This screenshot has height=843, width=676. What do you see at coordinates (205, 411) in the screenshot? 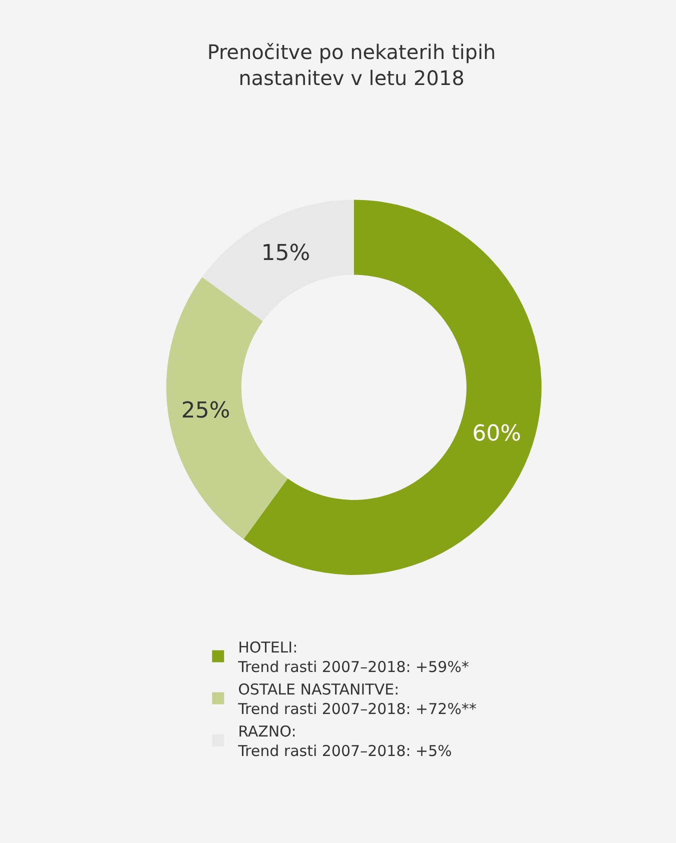
I see `data-label: 25%` at bounding box center [205, 411].